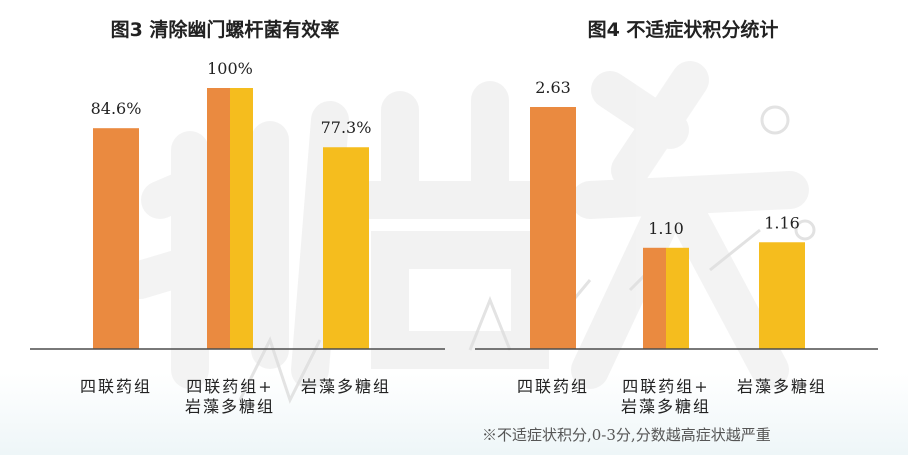 The height and width of the screenshot is (455, 908). Describe the element at coordinates (553, 386) in the screenshot. I see `tick-label-2-1-line-1: 四联药组` at that location.